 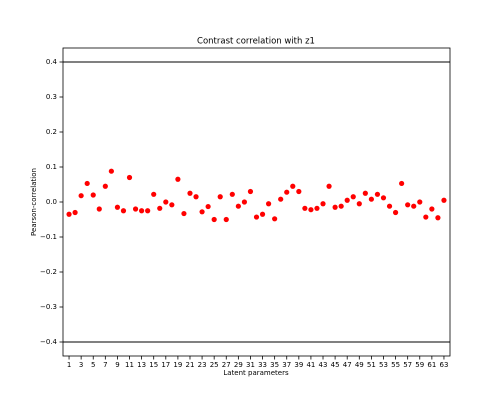 I want to click on y-tick-label: 0.3, so click(x=51, y=97).